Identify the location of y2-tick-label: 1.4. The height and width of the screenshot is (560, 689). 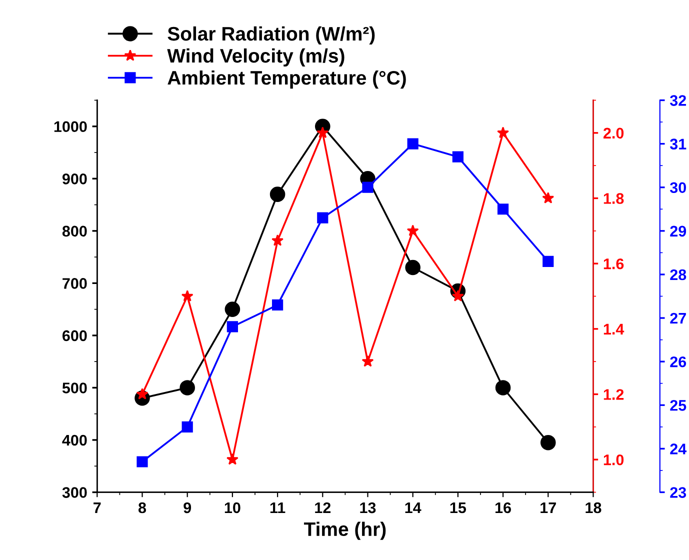
(614, 329).